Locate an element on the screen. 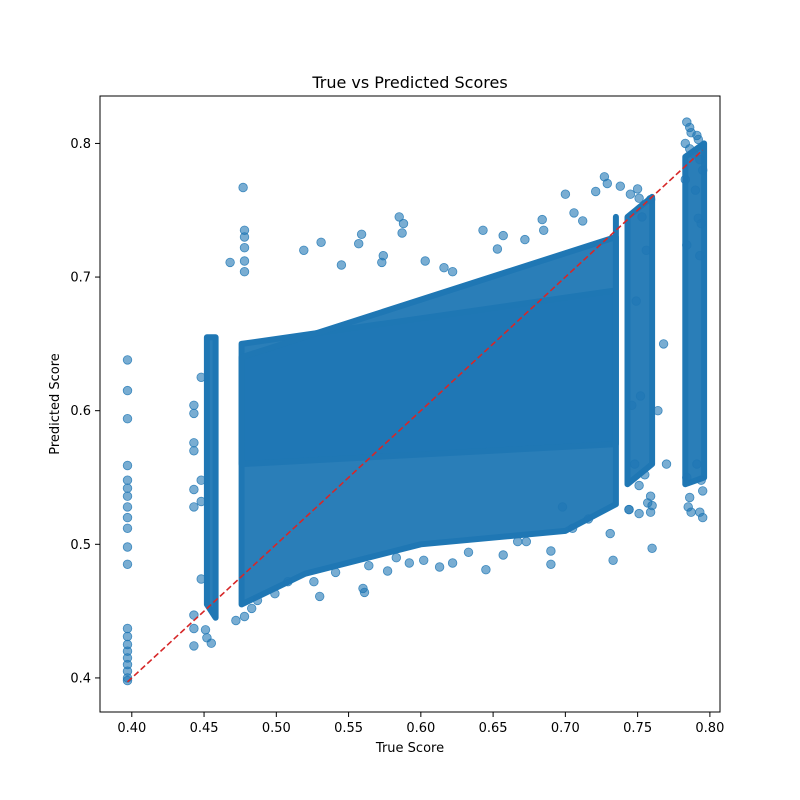 The height and width of the screenshot is (800, 800). x-tick-label: 0.55 is located at coordinates (348, 728).